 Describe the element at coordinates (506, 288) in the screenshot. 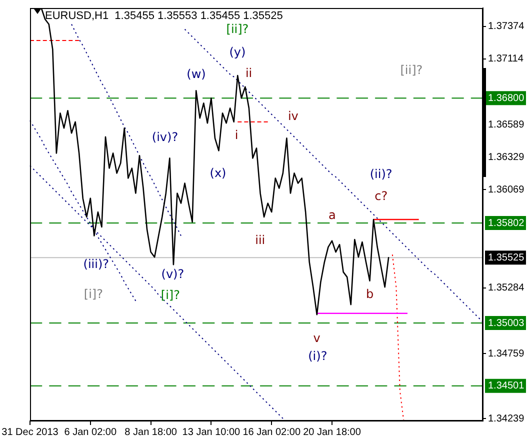

I see `y-tick-label: 1.35284` at that location.